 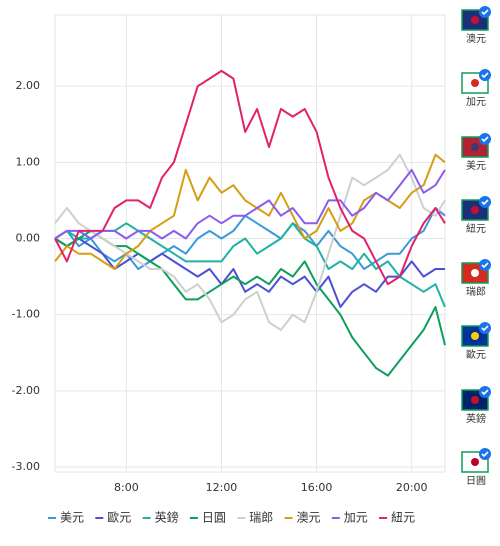 I want to click on x-tick-label: 16:00, so click(x=317, y=487).